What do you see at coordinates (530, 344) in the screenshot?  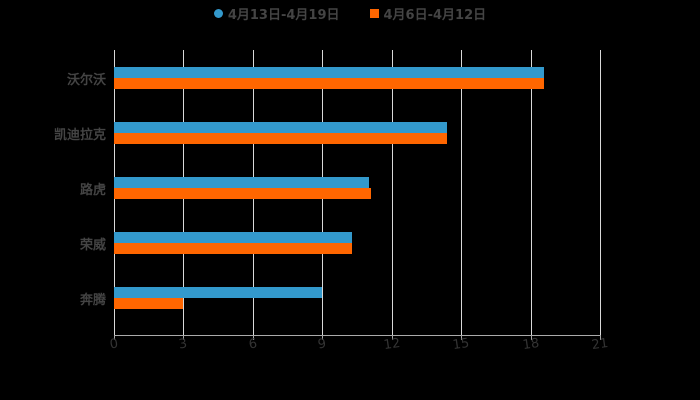 I see `x-tick-label: 18` at bounding box center [530, 344].